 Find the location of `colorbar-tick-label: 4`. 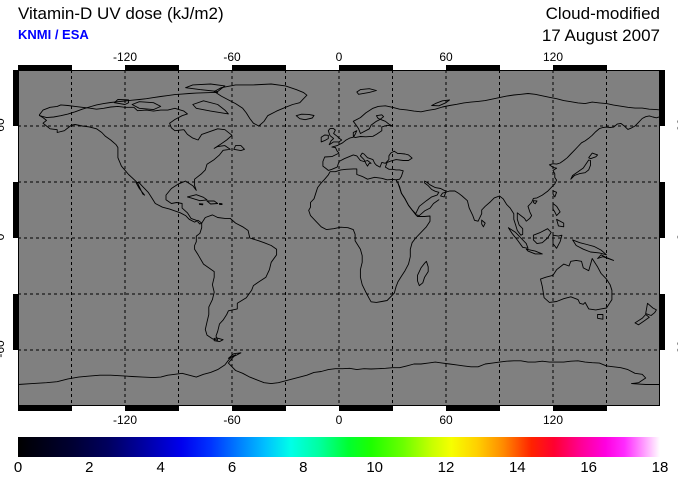

colorbar-tick-label: 4 is located at coordinates (160, 467).